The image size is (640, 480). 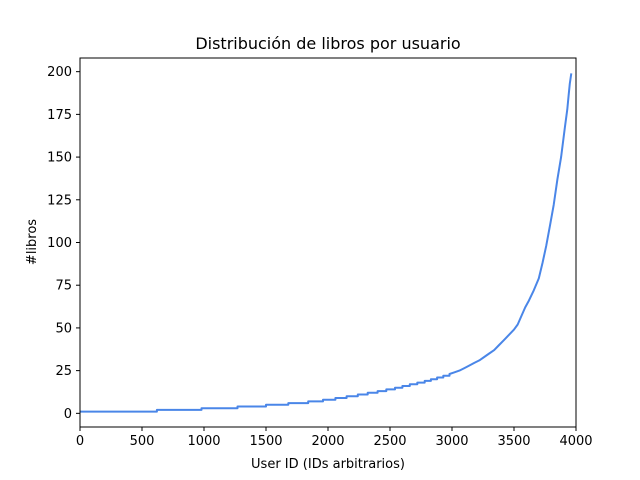 I want to click on x-tick-label: 1500, so click(x=265, y=441).